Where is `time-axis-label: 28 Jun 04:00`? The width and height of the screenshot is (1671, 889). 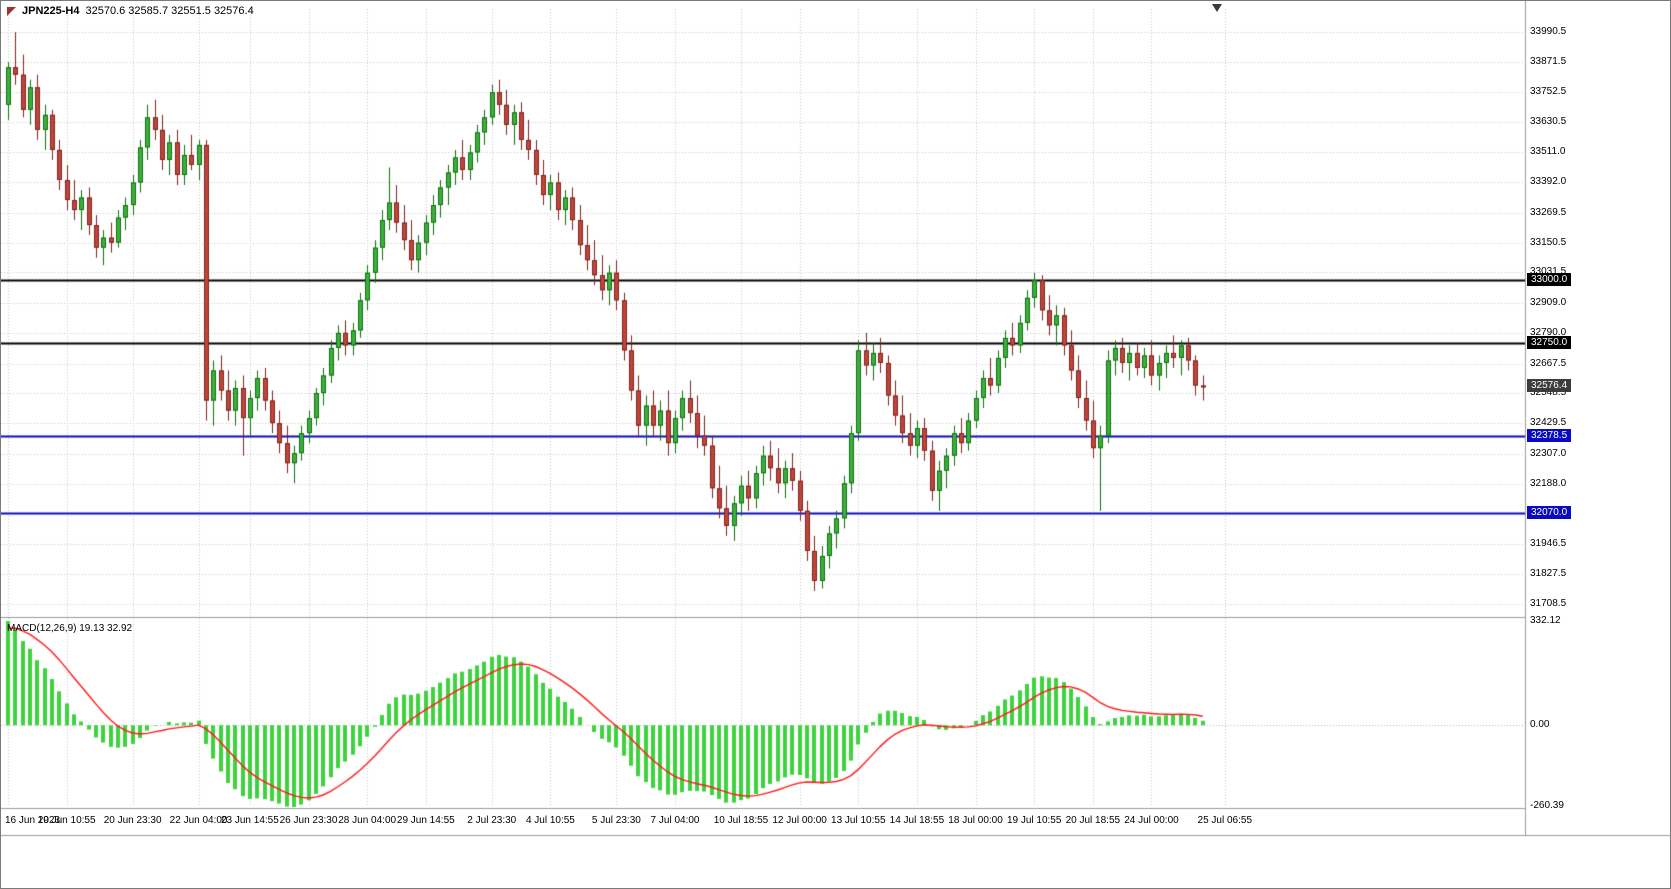
time-axis-label: 28 Jun 04:00 is located at coordinates (367, 820).